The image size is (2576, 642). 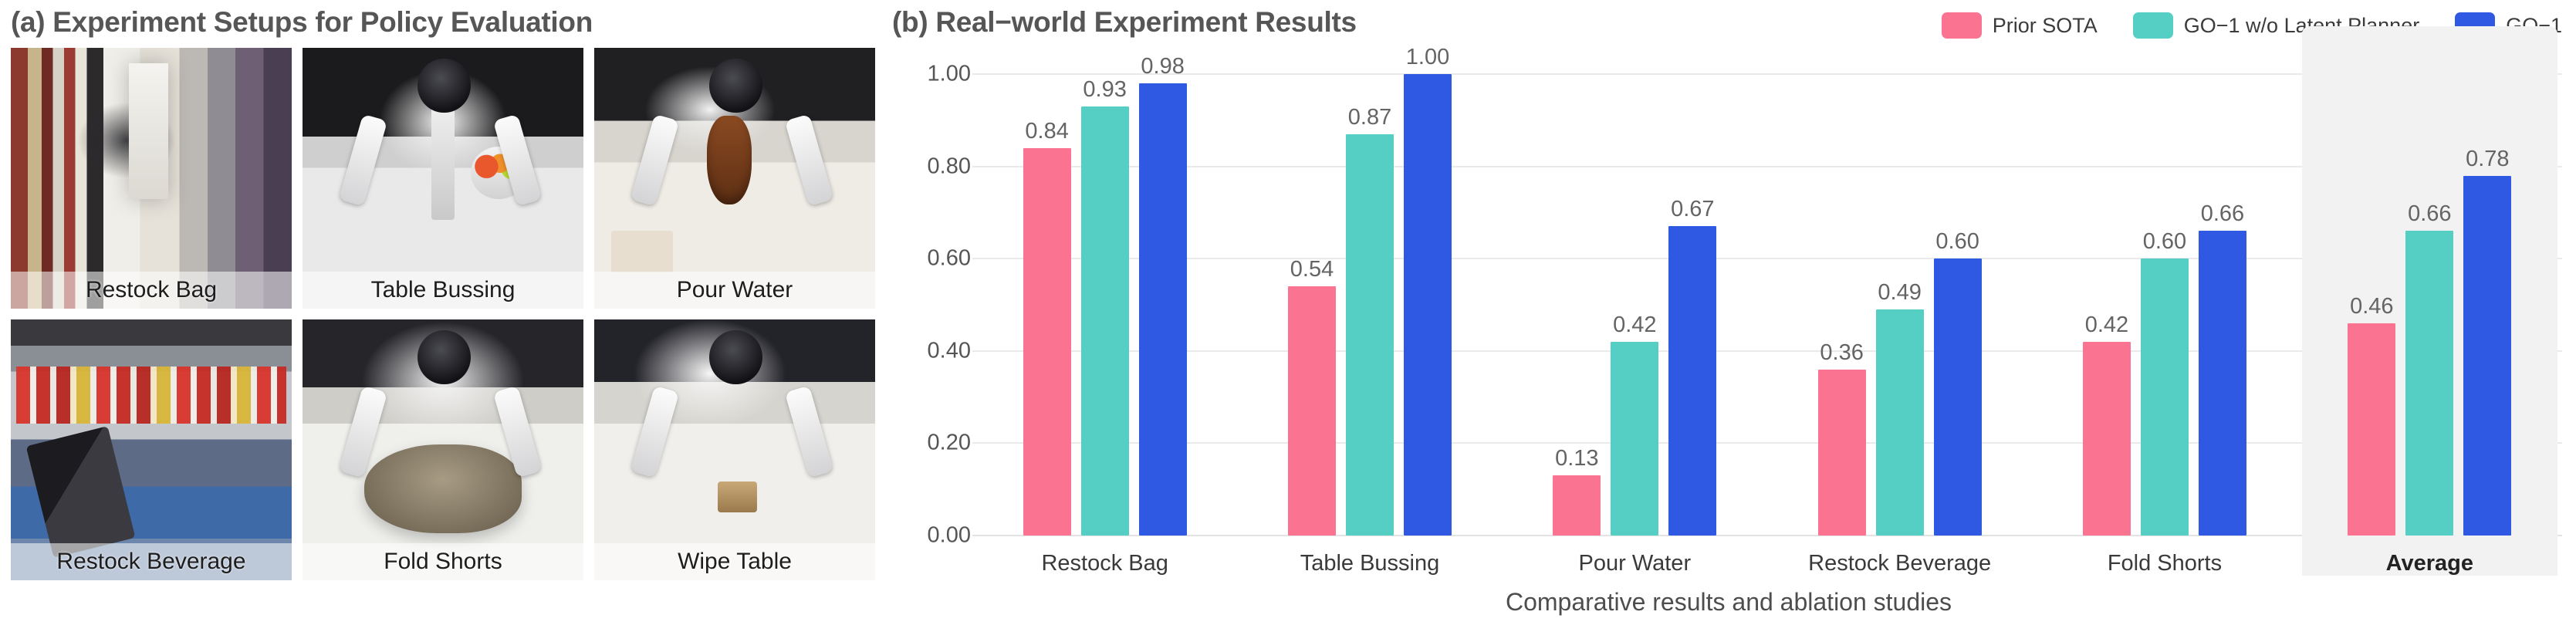 I want to click on bar-prior-sota: 0.46, so click(x=2372, y=415).